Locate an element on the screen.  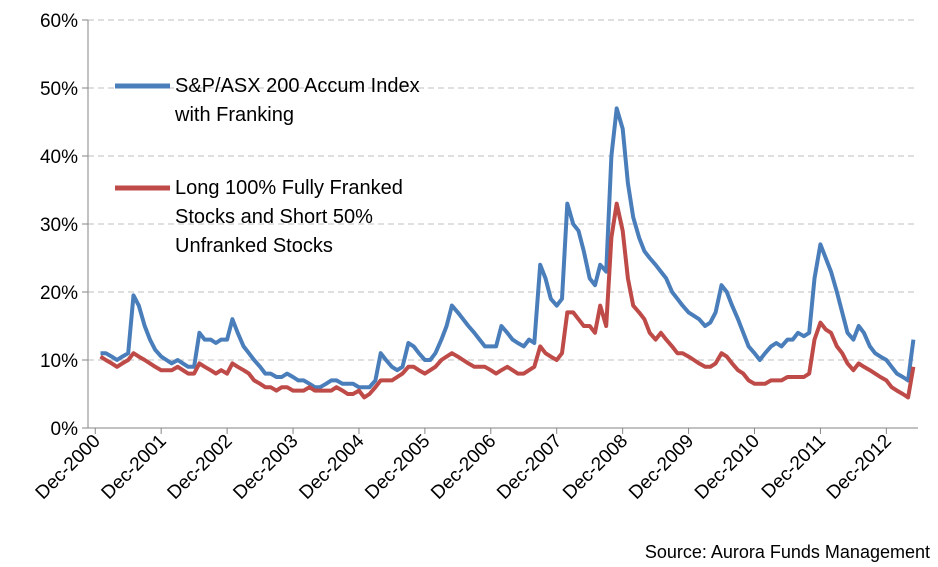
x-tick-label: Dec-2001 is located at coordinates (134, 467).